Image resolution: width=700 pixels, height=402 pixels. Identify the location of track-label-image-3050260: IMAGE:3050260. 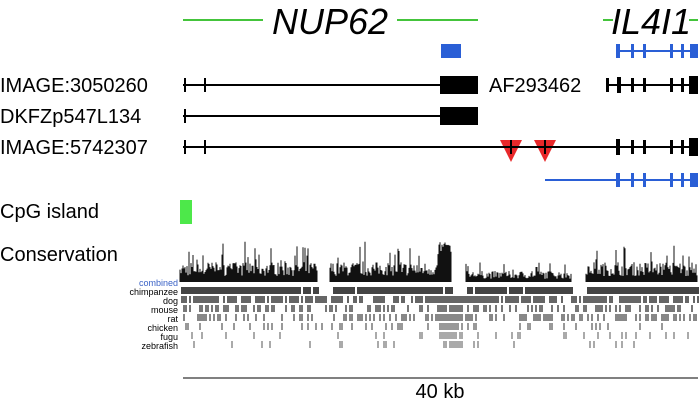
(74, 86).